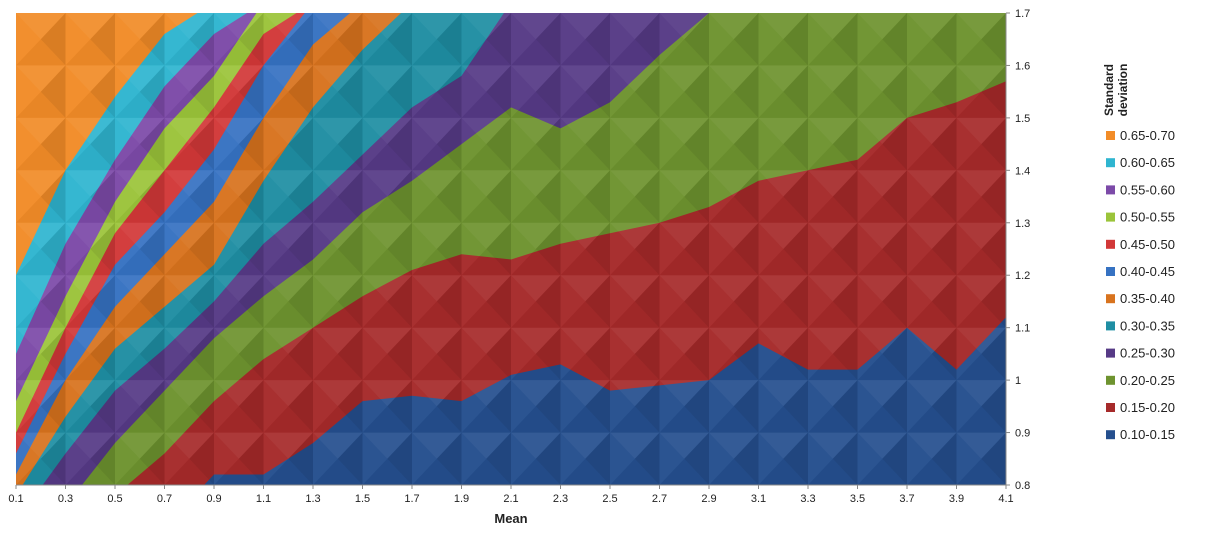 Image resolution: width=1211 pixels, height=540 pixels. I want to click on x-tick-label: 1.5, so click(362, 499).